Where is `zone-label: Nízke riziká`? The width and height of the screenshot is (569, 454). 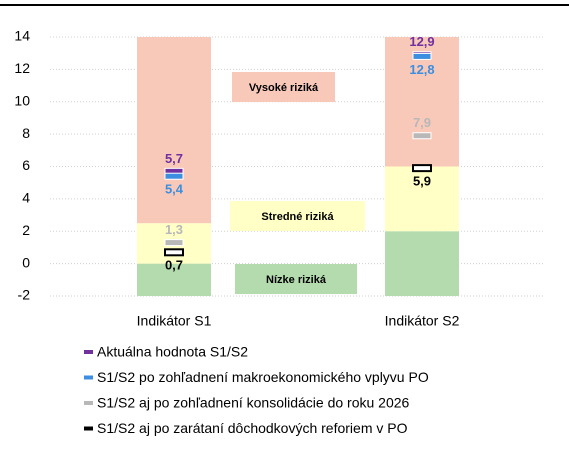
zone-label: Nízke riziká is located at coordinates (296, 280).